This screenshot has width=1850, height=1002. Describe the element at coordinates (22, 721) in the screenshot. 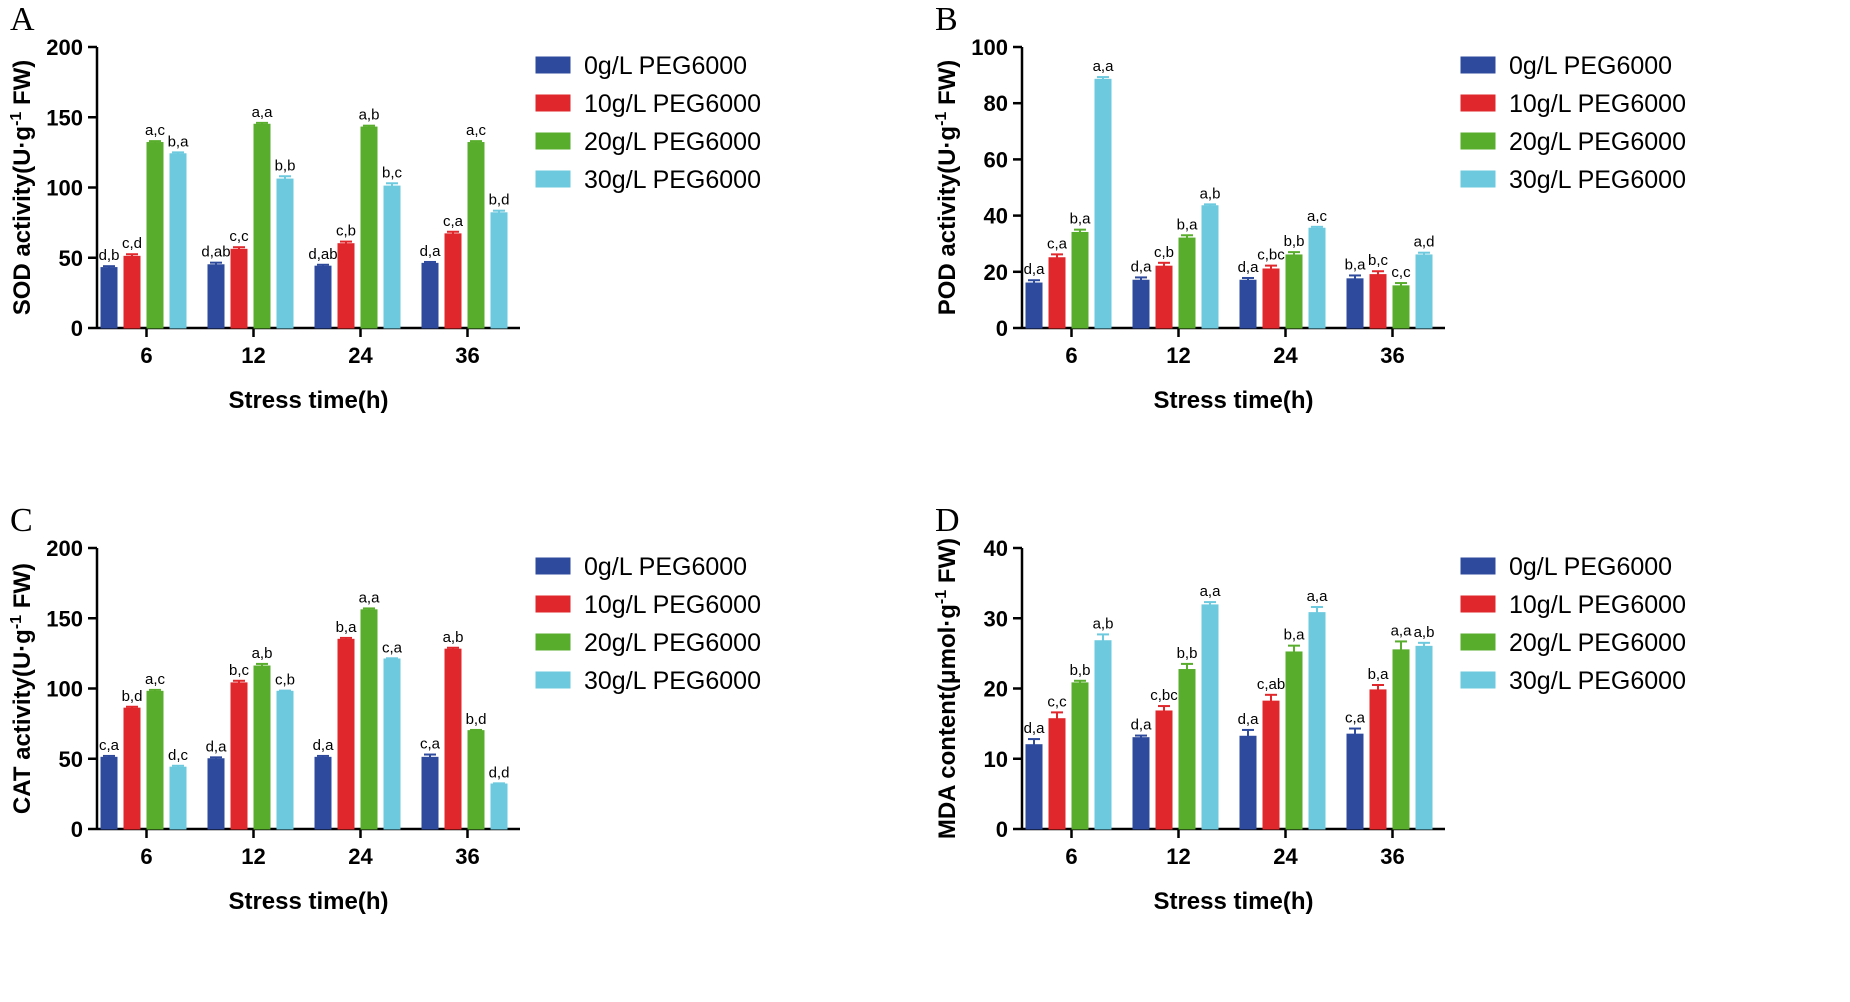

I see `y-axis-title-main: CAT activity(U·g` at that location.